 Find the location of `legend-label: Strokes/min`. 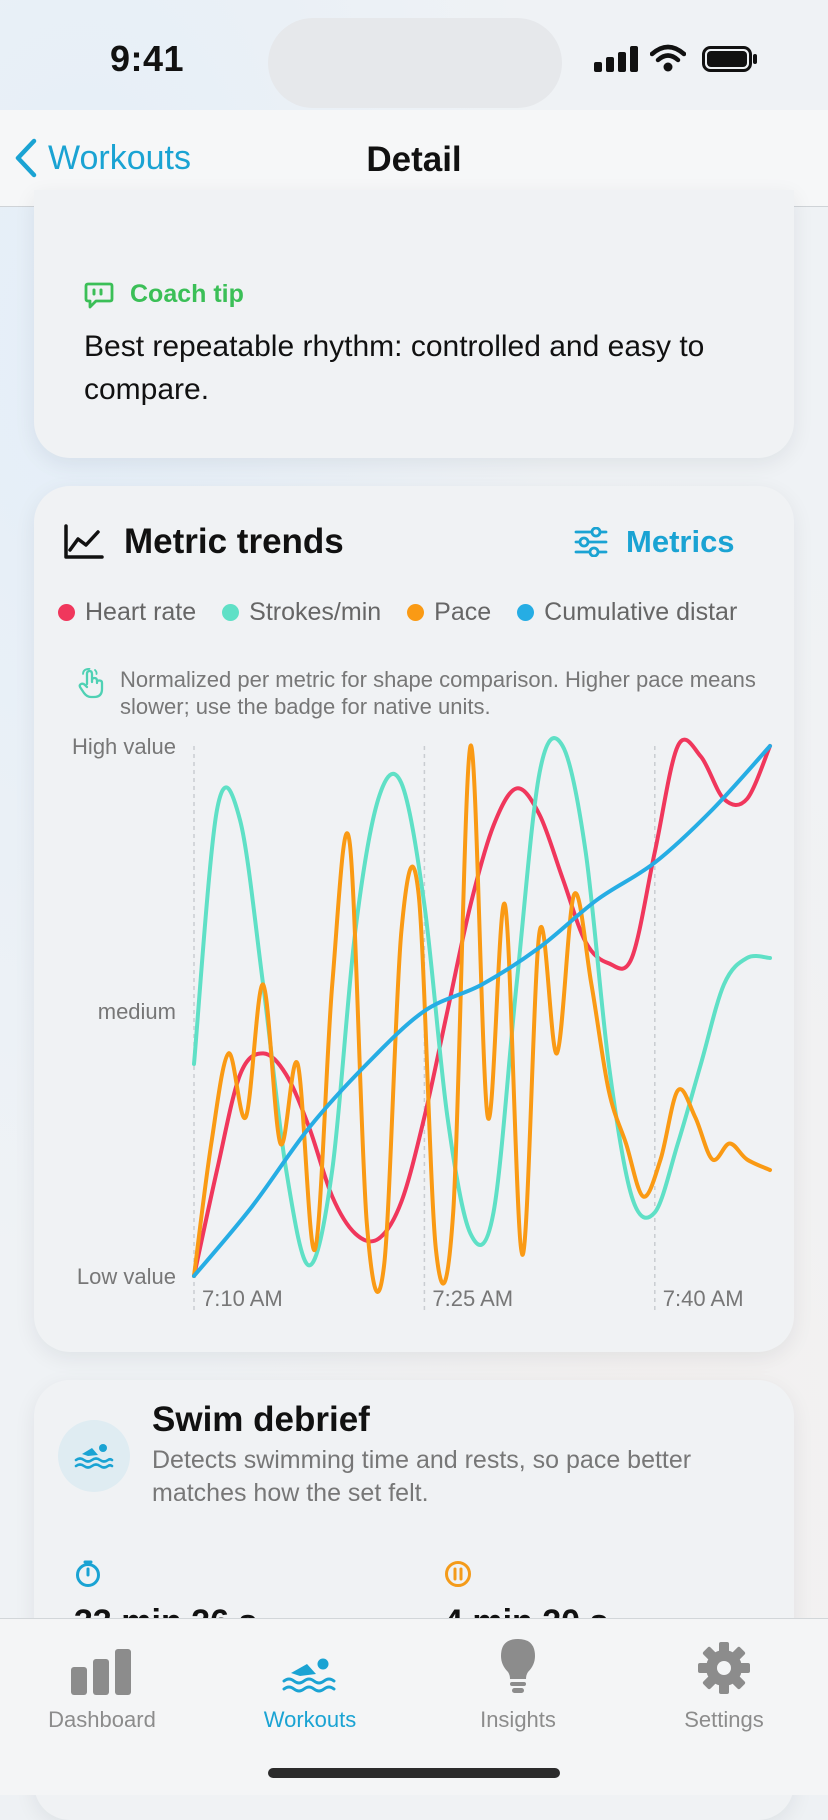

legend-label: Strokes/min is located at coordinates (315, 612).